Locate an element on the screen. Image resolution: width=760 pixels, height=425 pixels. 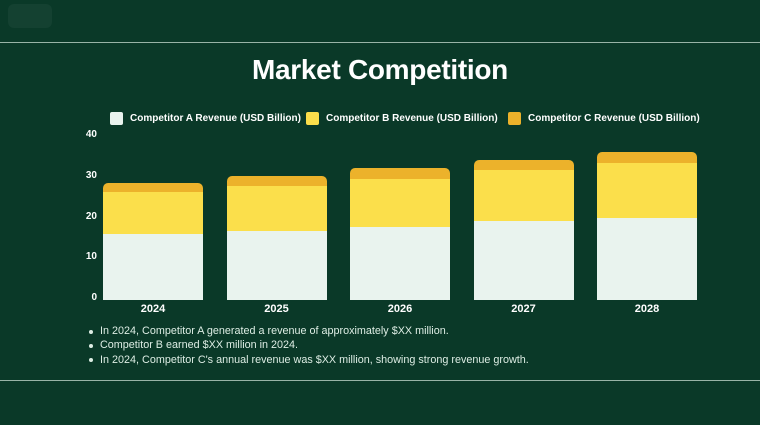
bar-2025 is located at coordinates (276, 238).